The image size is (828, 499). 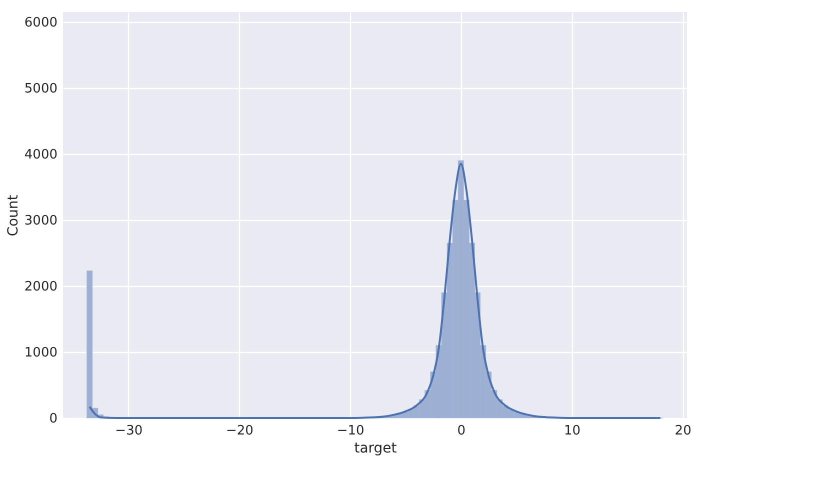 I want to click on x-tick-label: 20, so click(x=683, y=431).